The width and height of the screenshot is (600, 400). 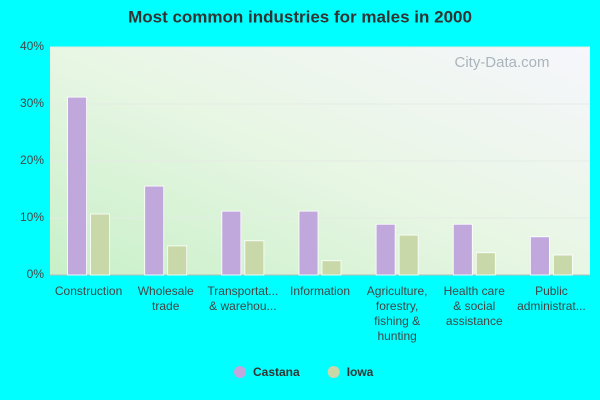 I want to click on x-tick-label: & social, so click(x=474, y=306).